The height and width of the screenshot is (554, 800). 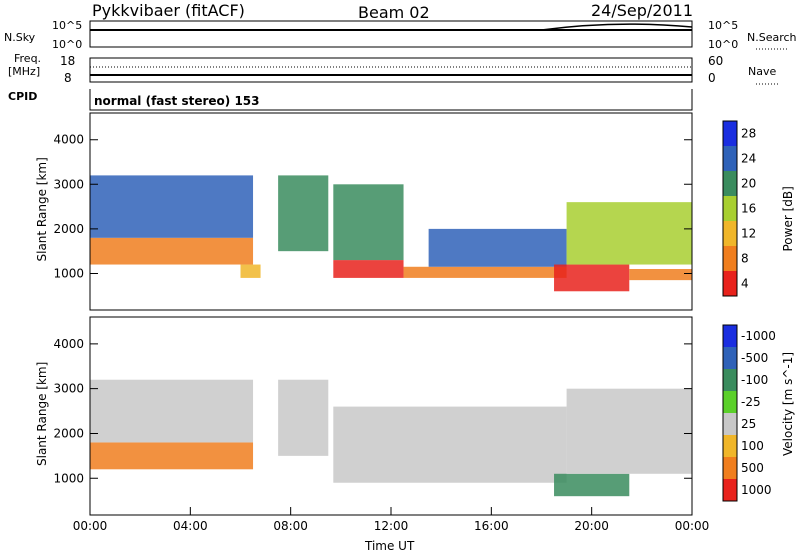 What do you see at coordinates (642, 10) in the screenshot?
I see `date-label: 24/Sep/2011` at bounding box center [642, 10].